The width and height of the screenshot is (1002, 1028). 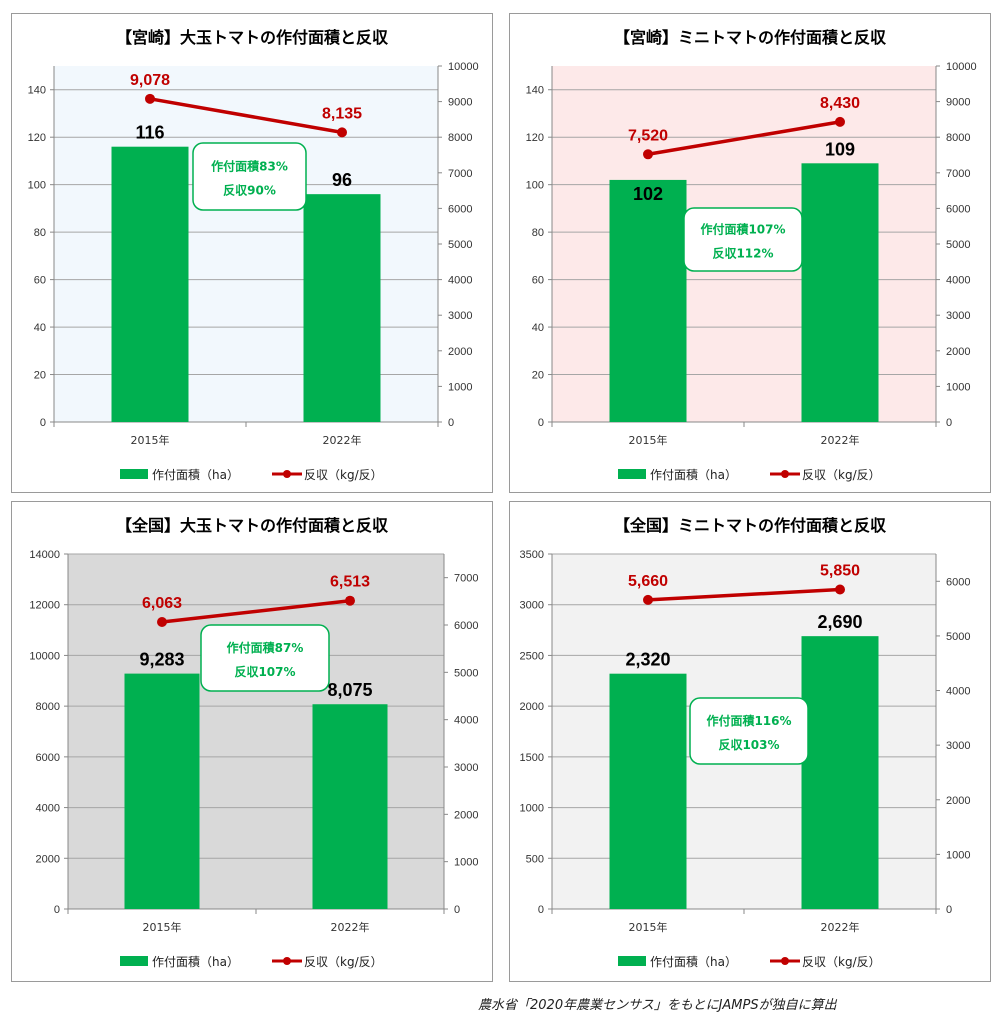 What do you see at coordinates (350, 582) in the screenshot?
I see `yield-data-label: 6,513` at bounding box center [350, 582].